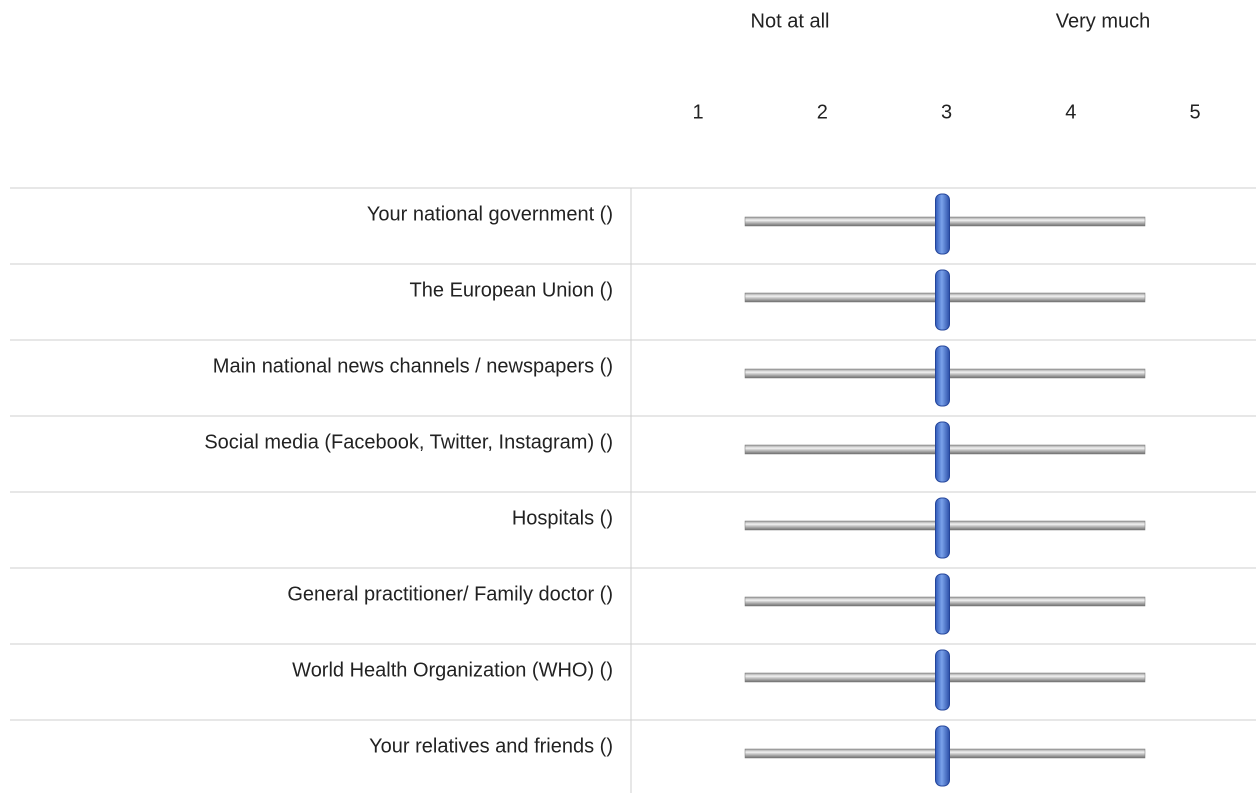 The height and width of the screenshot is (798, 1256). I want to click on scale-point-label: 5, so click(1194, 112).